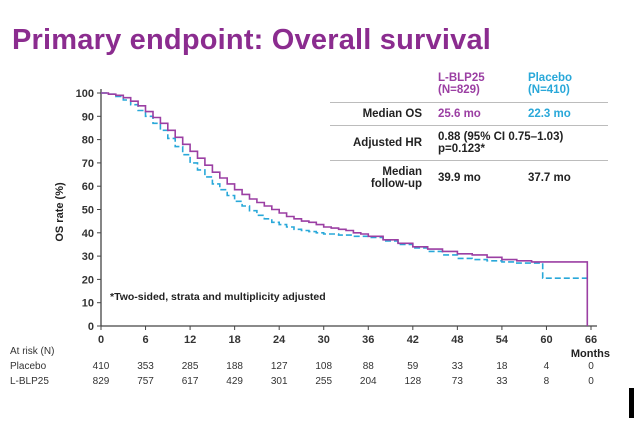  What do you see at coordinates (381, 177) in the screenshot?
I see `stats-label-median-followup: Median follow-up` at bounding box center [381, 177].